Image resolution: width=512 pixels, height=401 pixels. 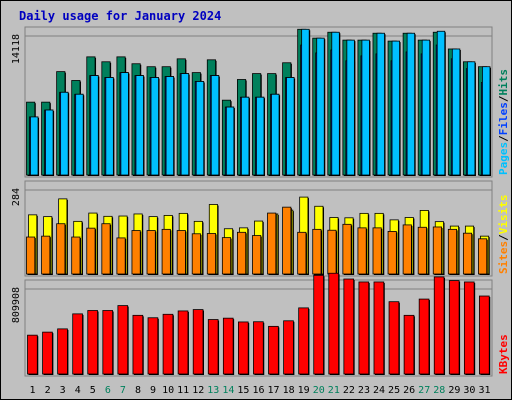 What do you see at coordinates (379, 390) in the screenshot?
I see `day-label: 24` at bounding box center [379, 390].